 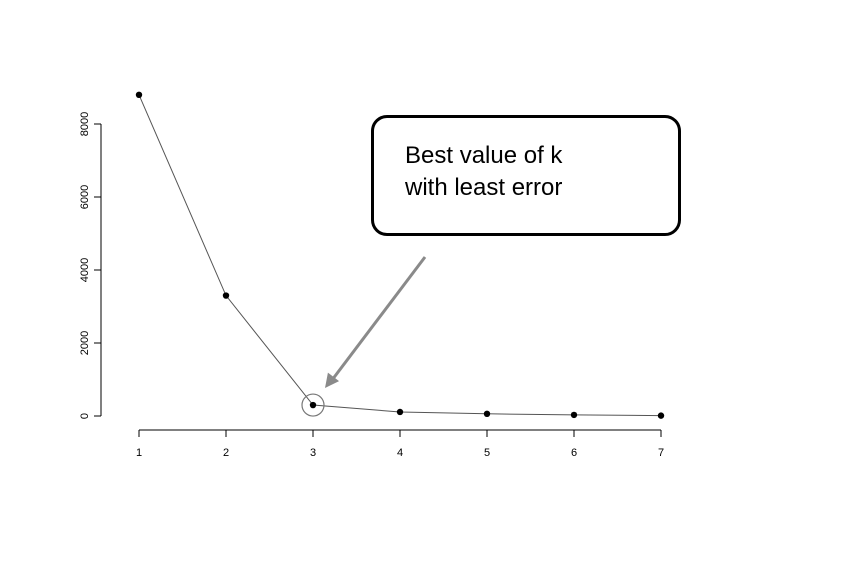 I want to click on annotation-callout: Best value of k with least error, so click(x=526, y=175).